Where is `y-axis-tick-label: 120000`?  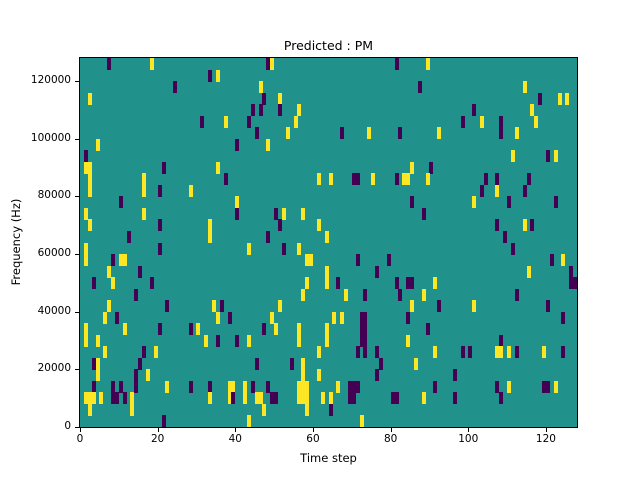
y-axis-tick-label: 120000 is located at coordinates (50, 80).